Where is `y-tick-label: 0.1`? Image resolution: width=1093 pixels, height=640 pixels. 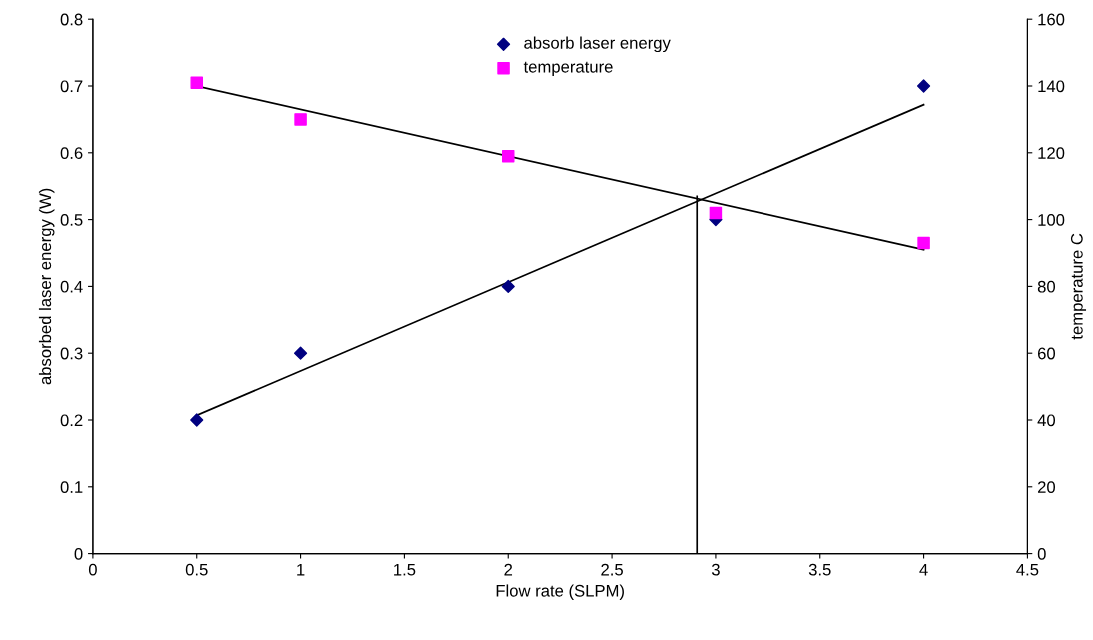
y-tick-label: 0.1 is located at coordinates (71, 487).